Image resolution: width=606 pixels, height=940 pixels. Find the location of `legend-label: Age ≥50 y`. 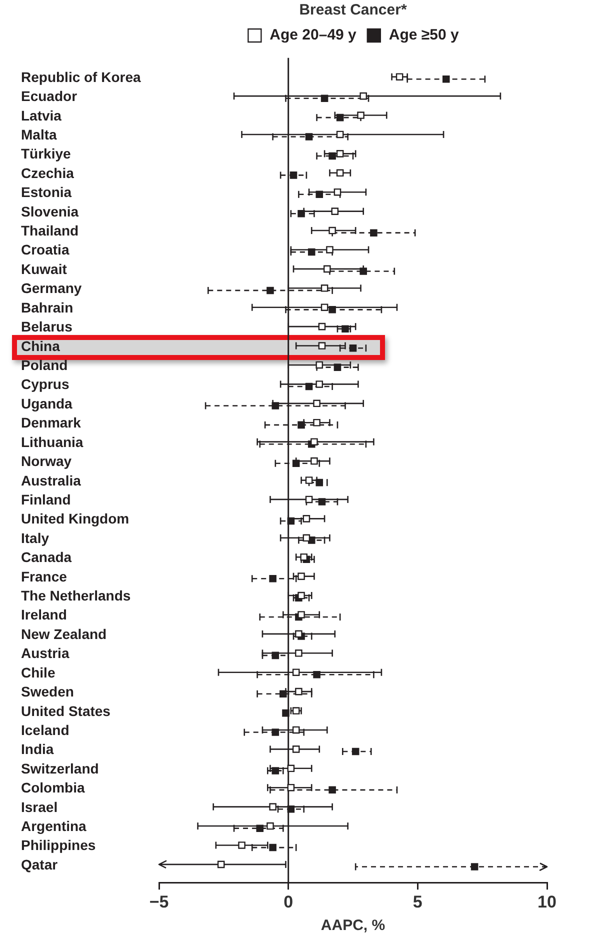

legend-label: Age ≥50 y is located at coordinates (424, 35).